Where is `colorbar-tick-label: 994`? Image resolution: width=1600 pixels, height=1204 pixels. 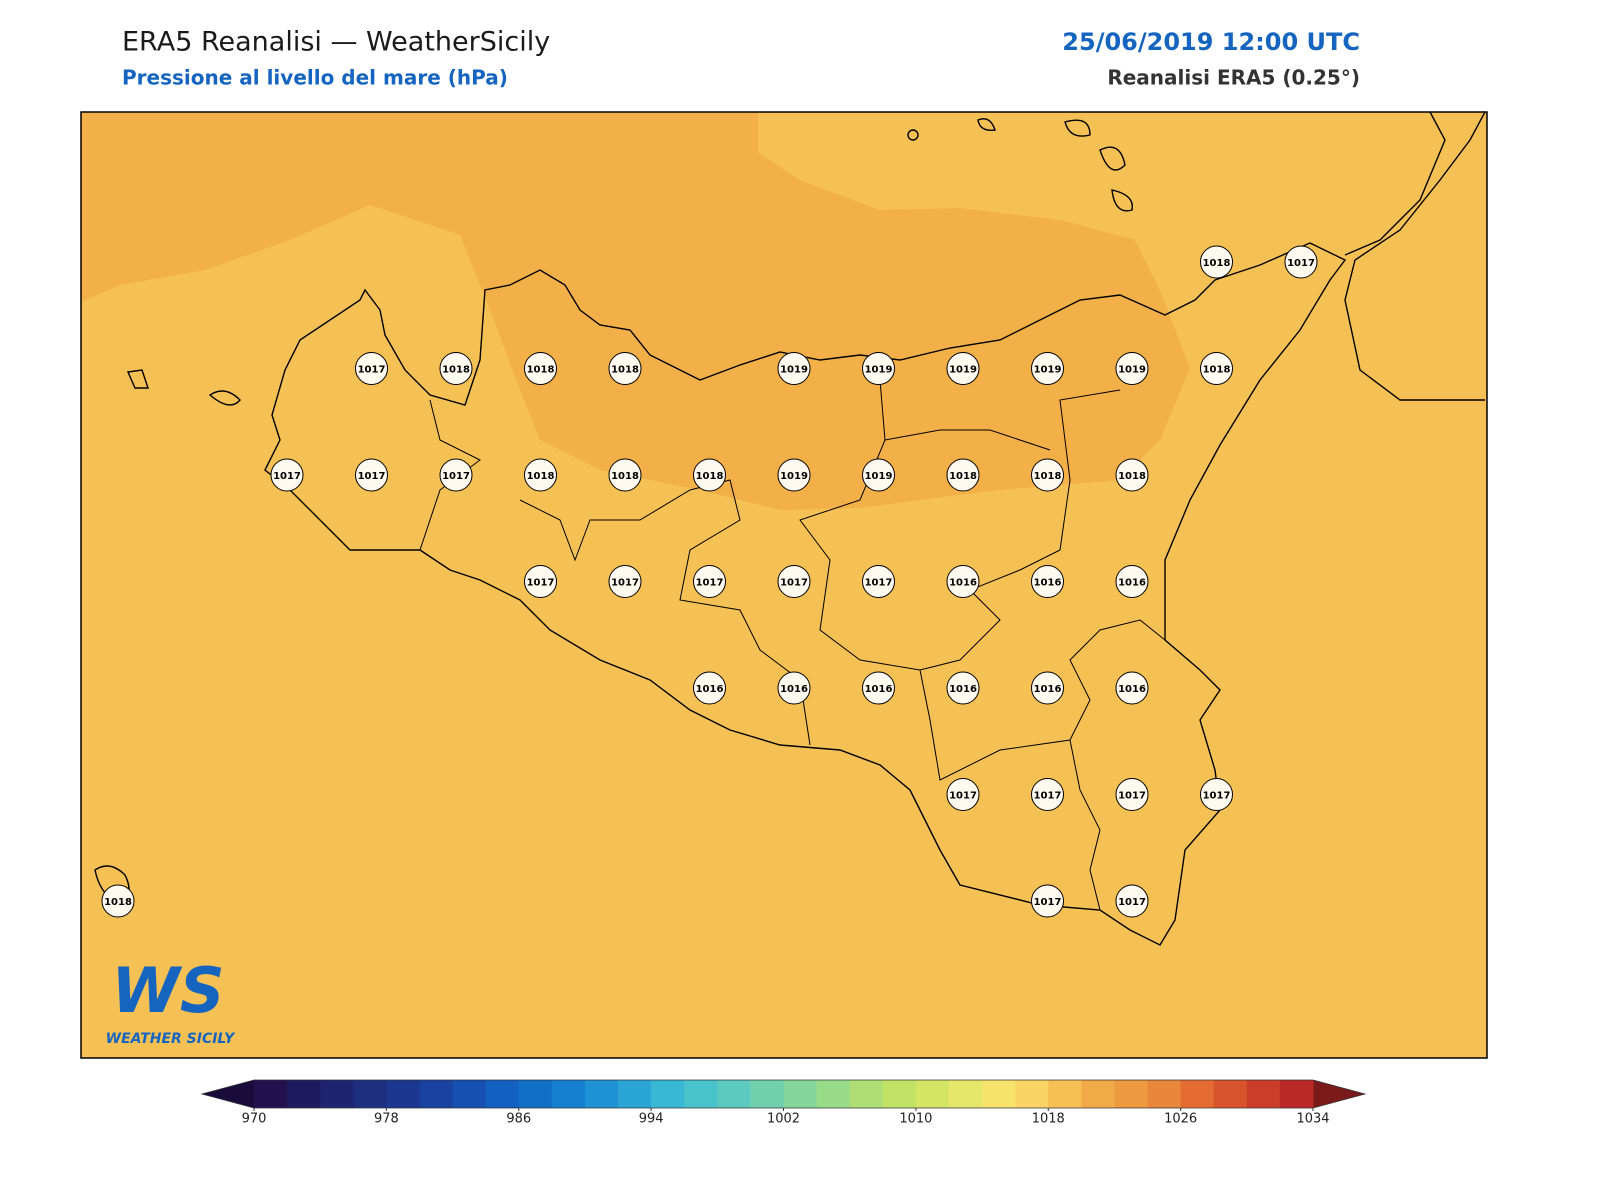 colorbar-tick-label: 994 is located at coordinates (651, 1119).